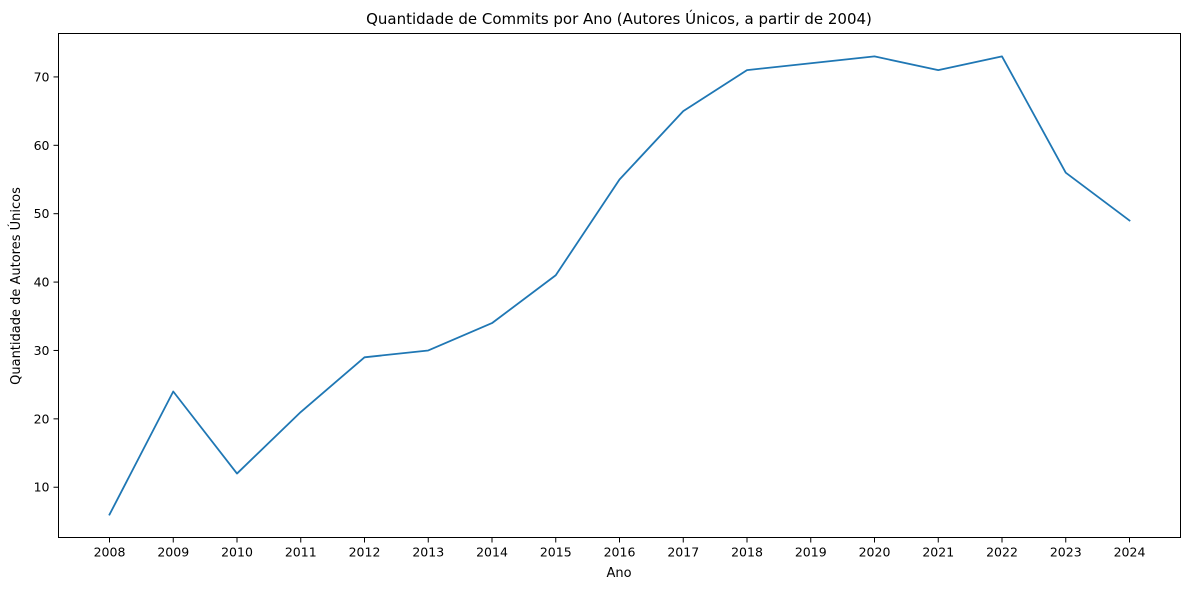 Image resolution: width=1190 pixels, height=594 pixels. Describe the element at coordinates (110, 552) in the screenshot. I see `x-tick-label: 2008` at that location.